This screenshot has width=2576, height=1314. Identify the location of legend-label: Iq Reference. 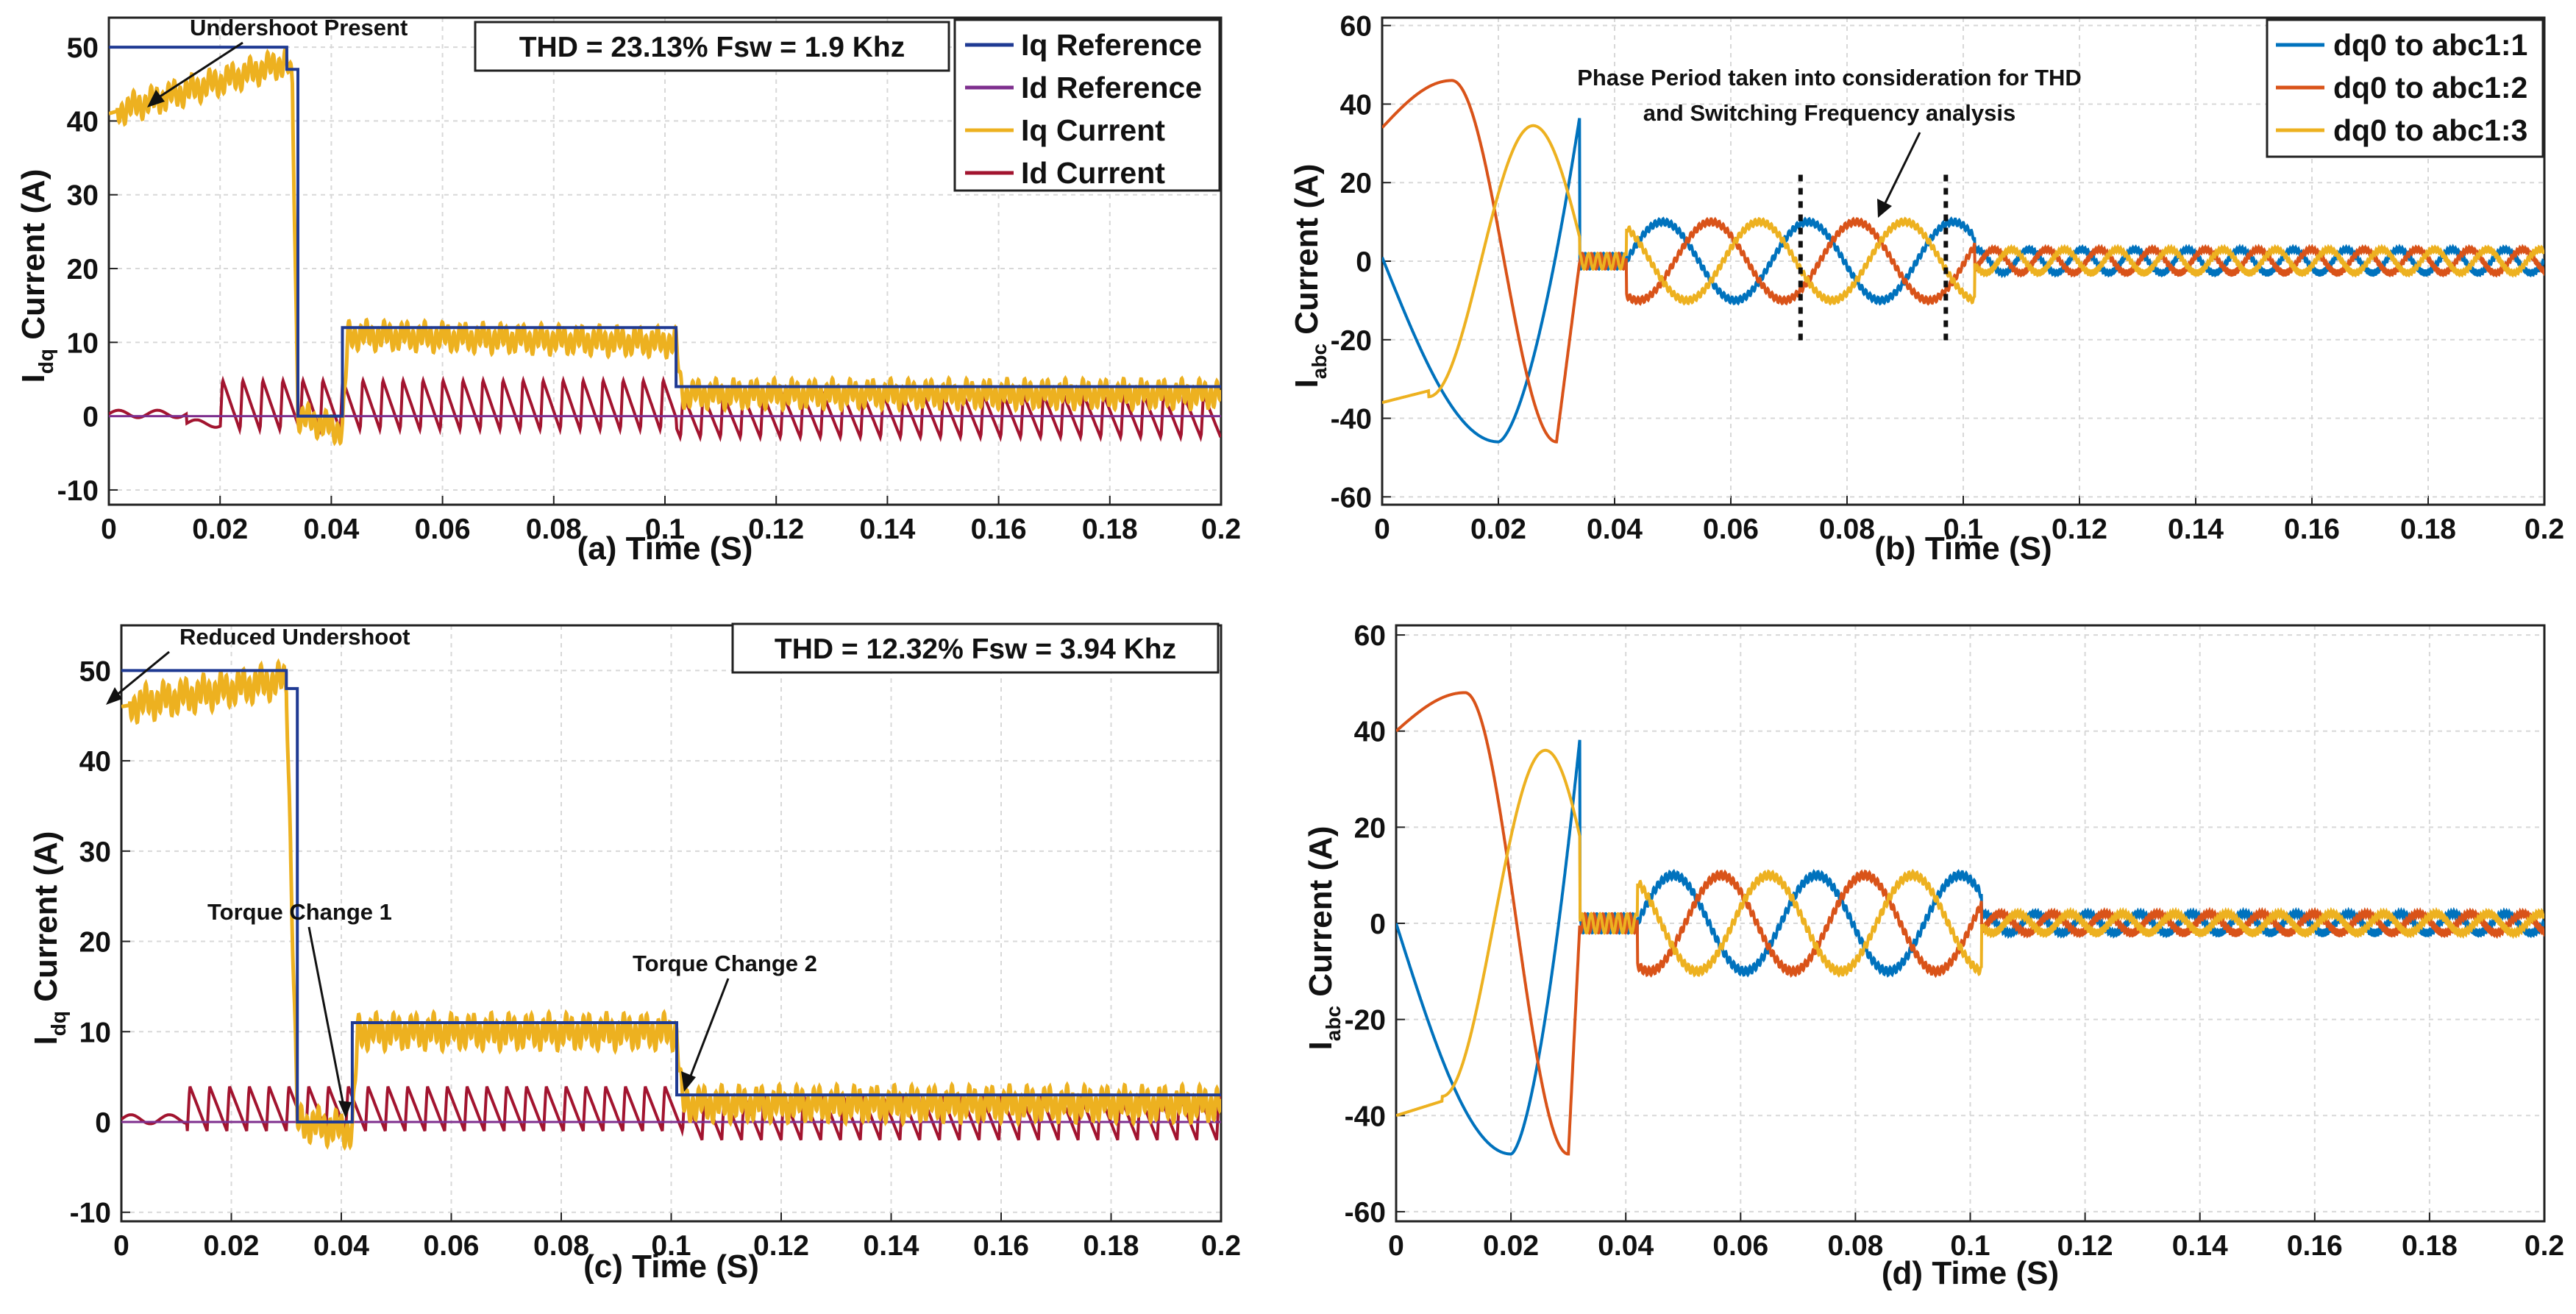
(1111, 45).